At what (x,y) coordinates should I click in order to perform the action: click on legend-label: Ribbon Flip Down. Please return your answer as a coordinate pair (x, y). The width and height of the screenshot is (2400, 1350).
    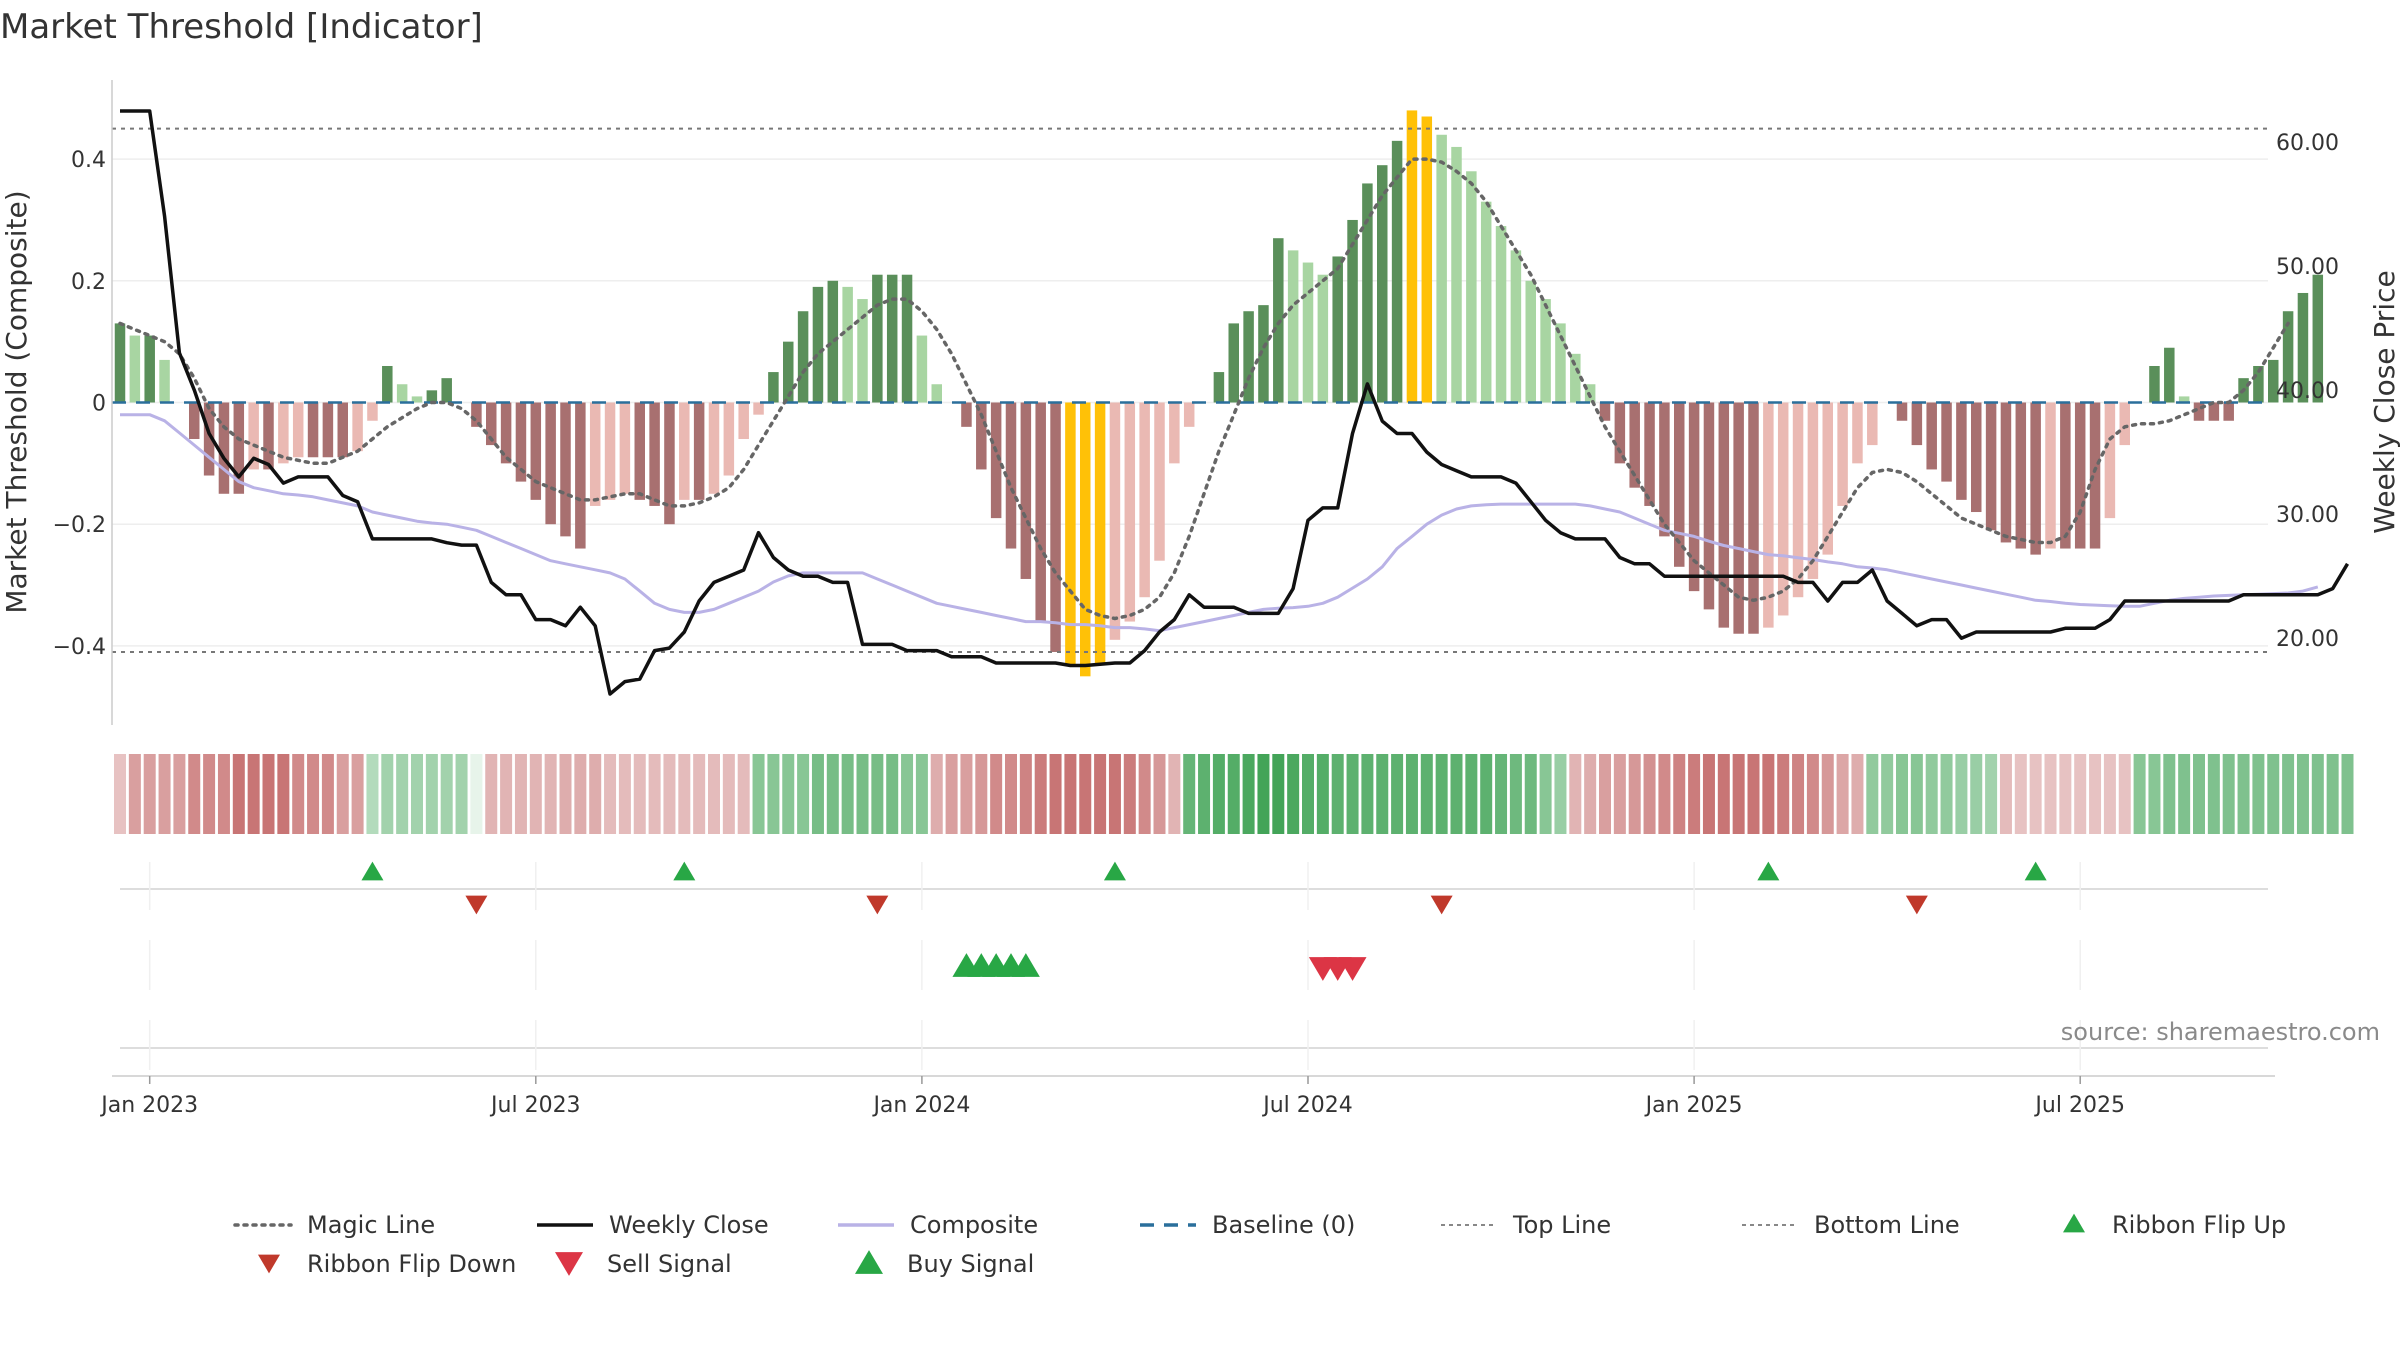
    Looking at the image, I should click on (411, 1264).